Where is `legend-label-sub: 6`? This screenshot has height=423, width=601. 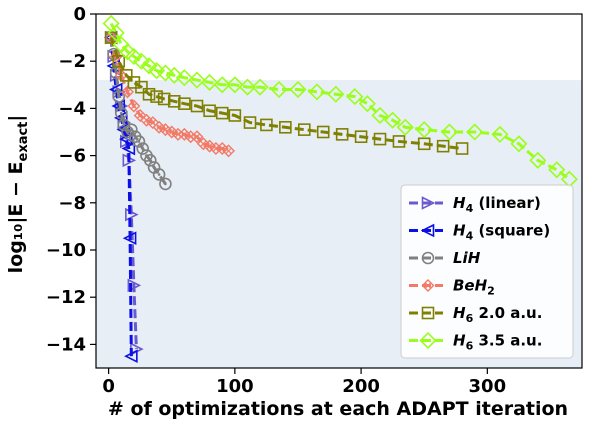 legend-label-sub: 6 is located at coordinates (470, 318).